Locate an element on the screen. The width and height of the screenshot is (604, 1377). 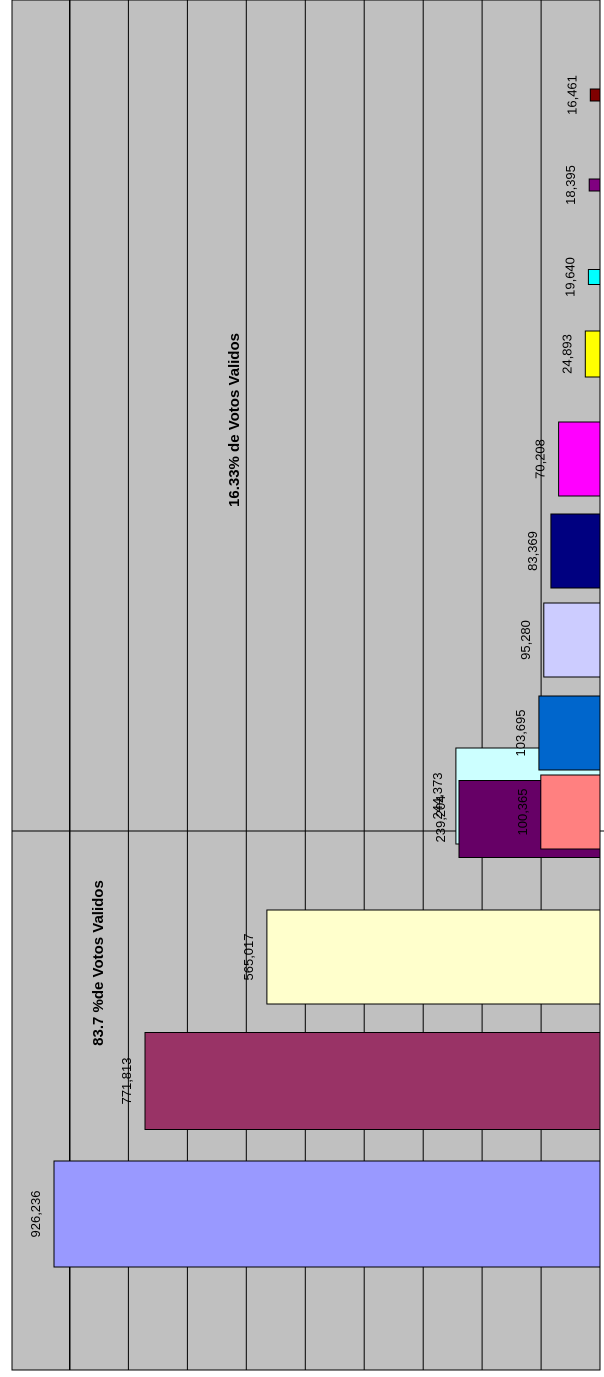
value-label: 95,280 is located at coordinates (525, 640).